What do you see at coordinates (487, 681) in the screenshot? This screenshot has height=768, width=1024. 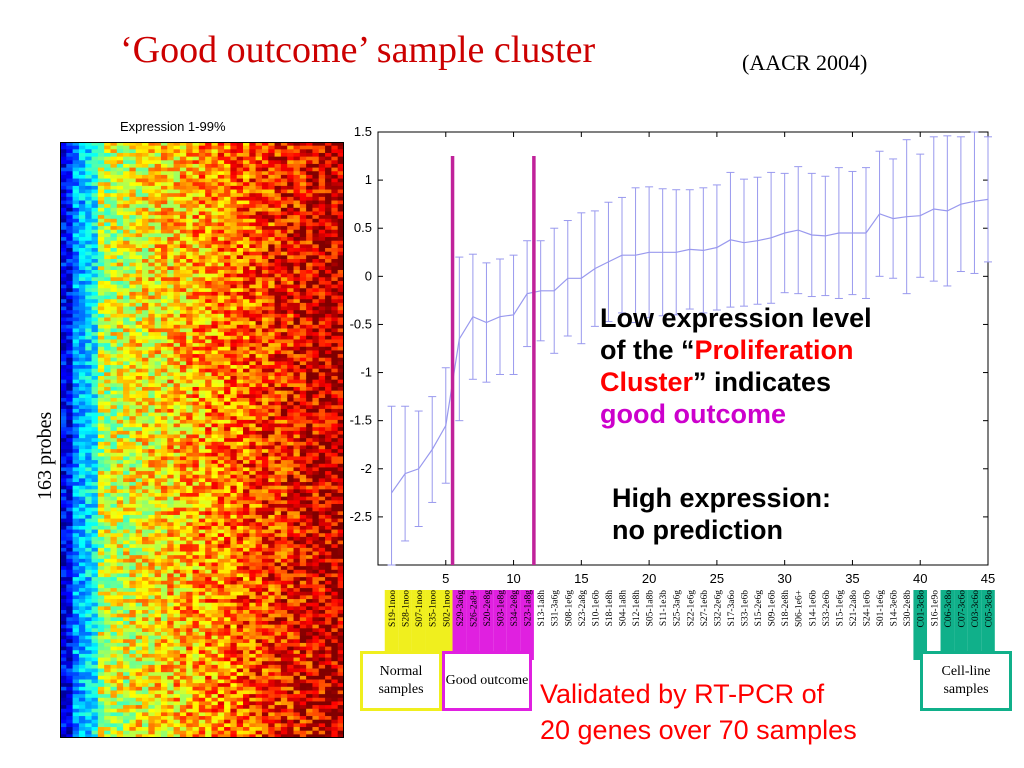 I see `legend-good-outcome: Good outcome` at bounding box center [487, 681].